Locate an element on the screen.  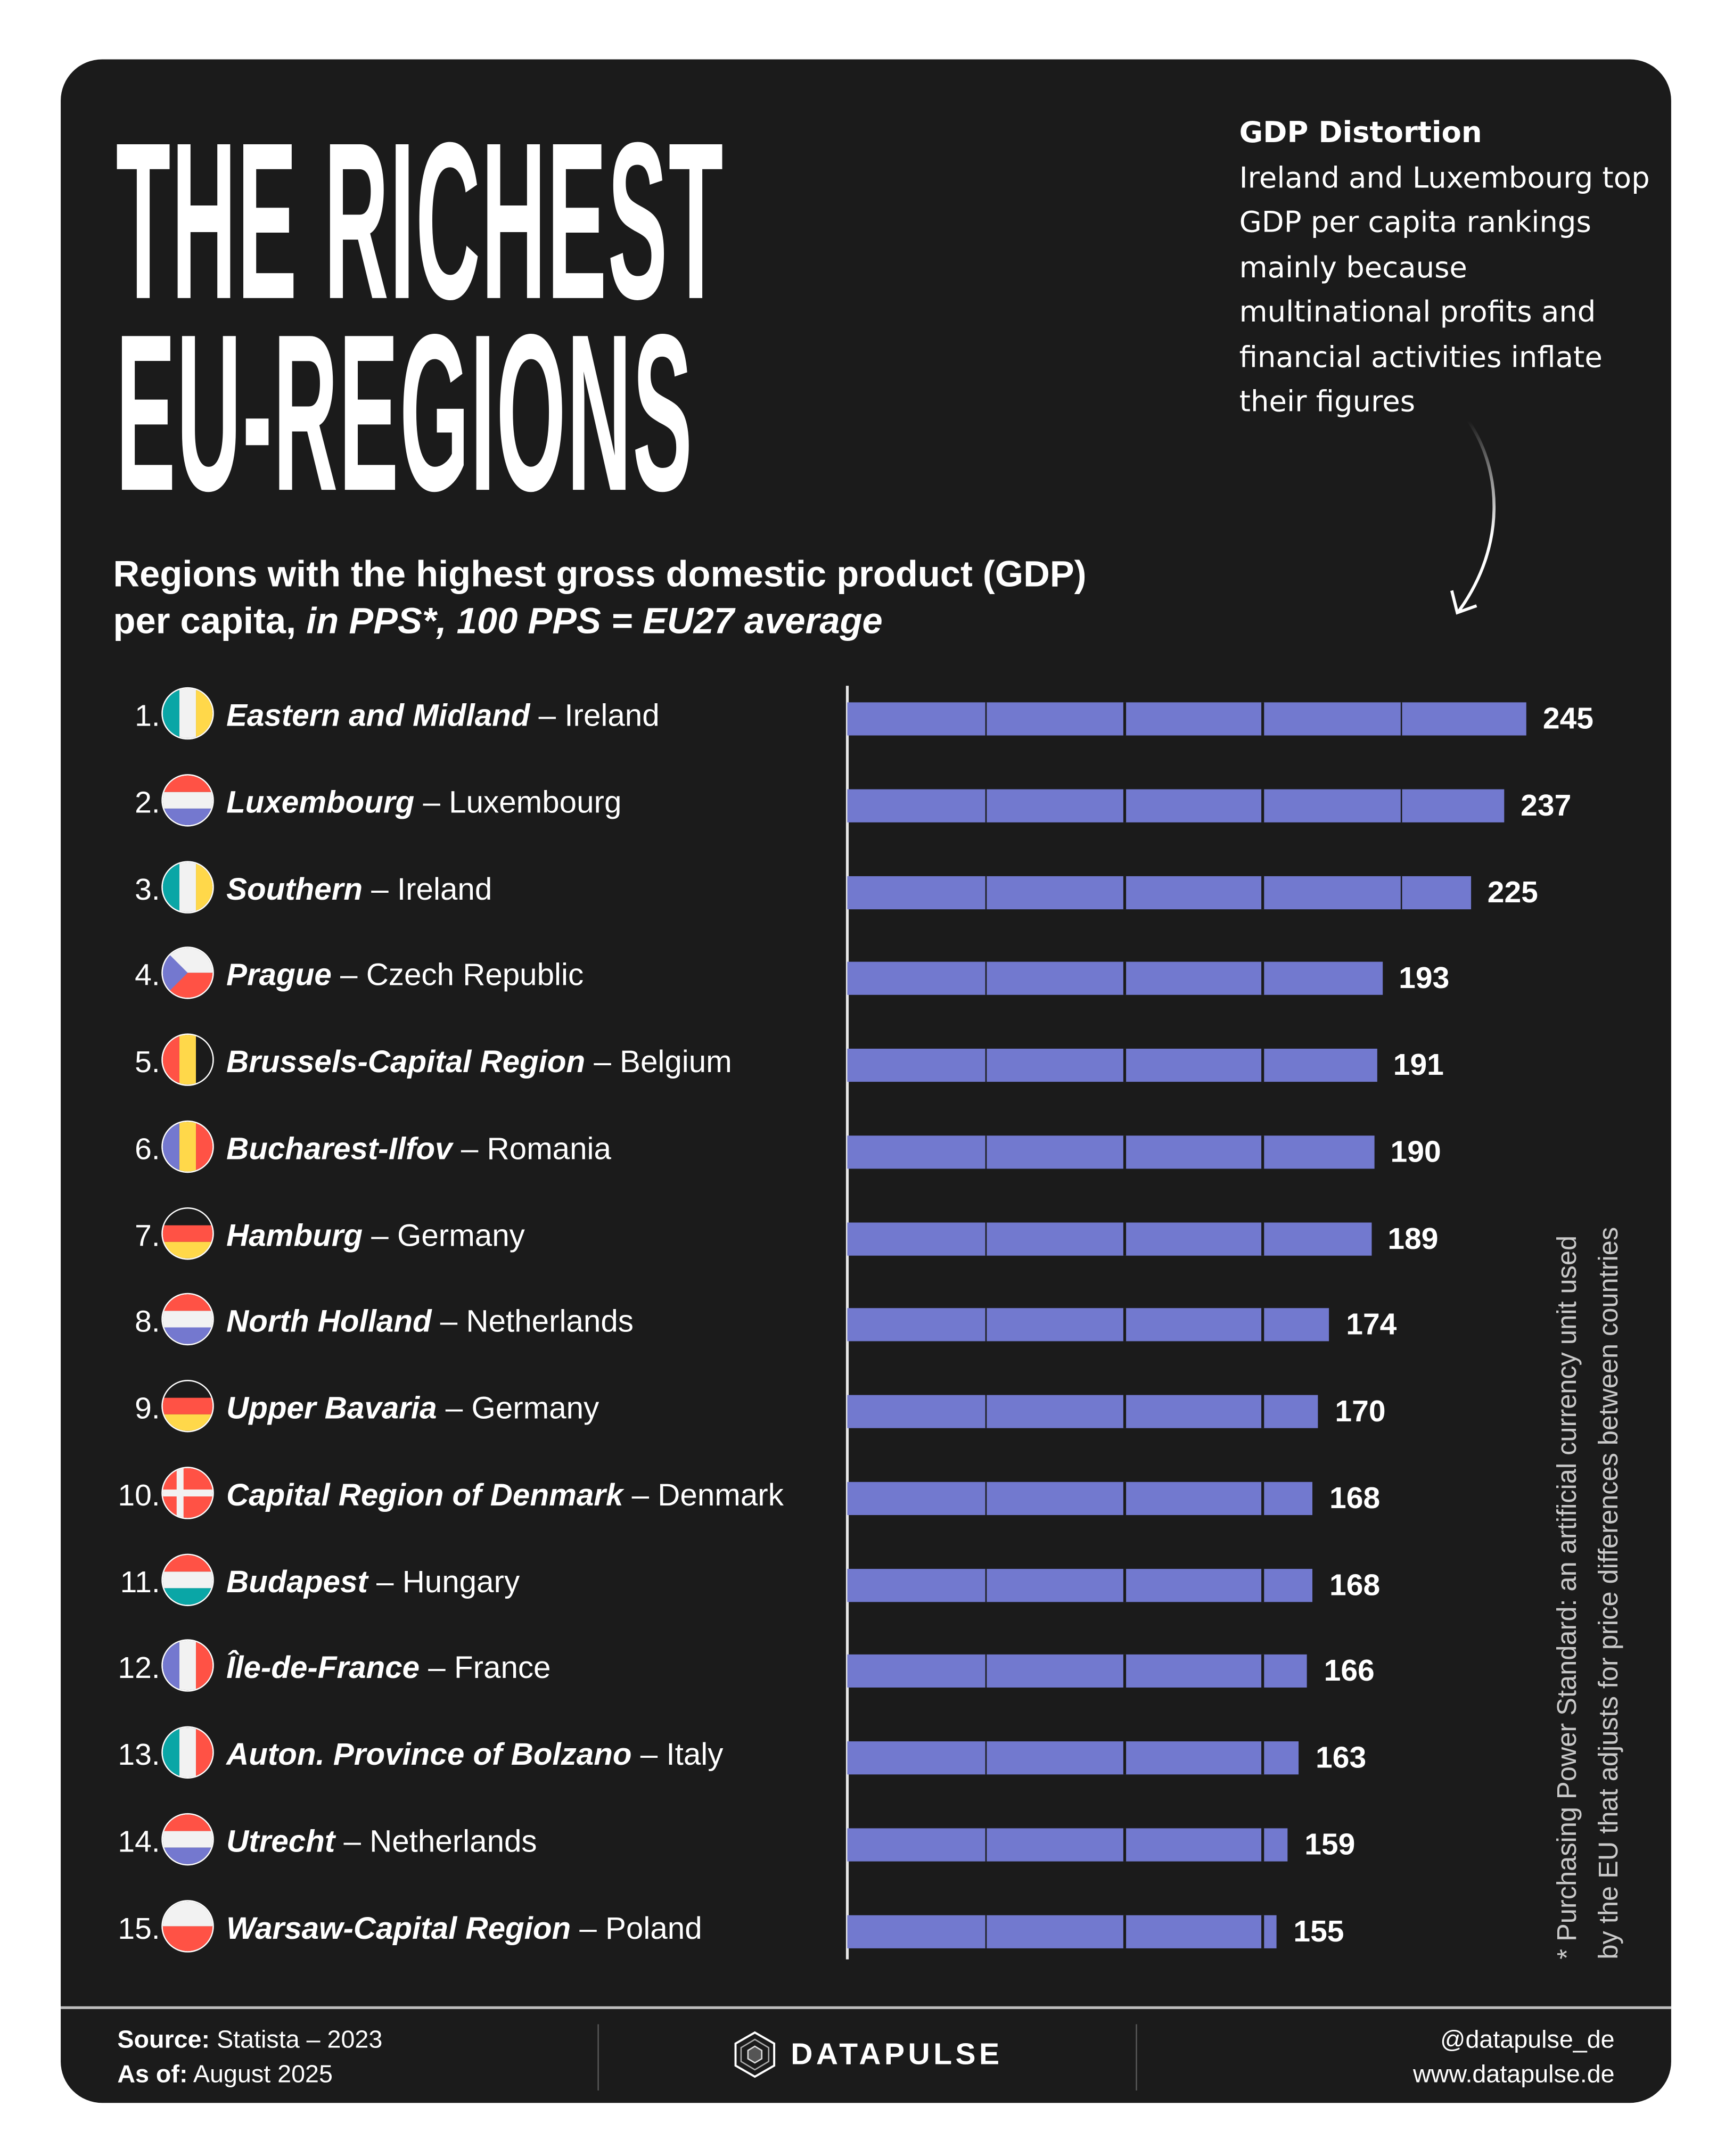
ranking-row: 11. Budapest – Hungary is located at coordinates (469, 1582).